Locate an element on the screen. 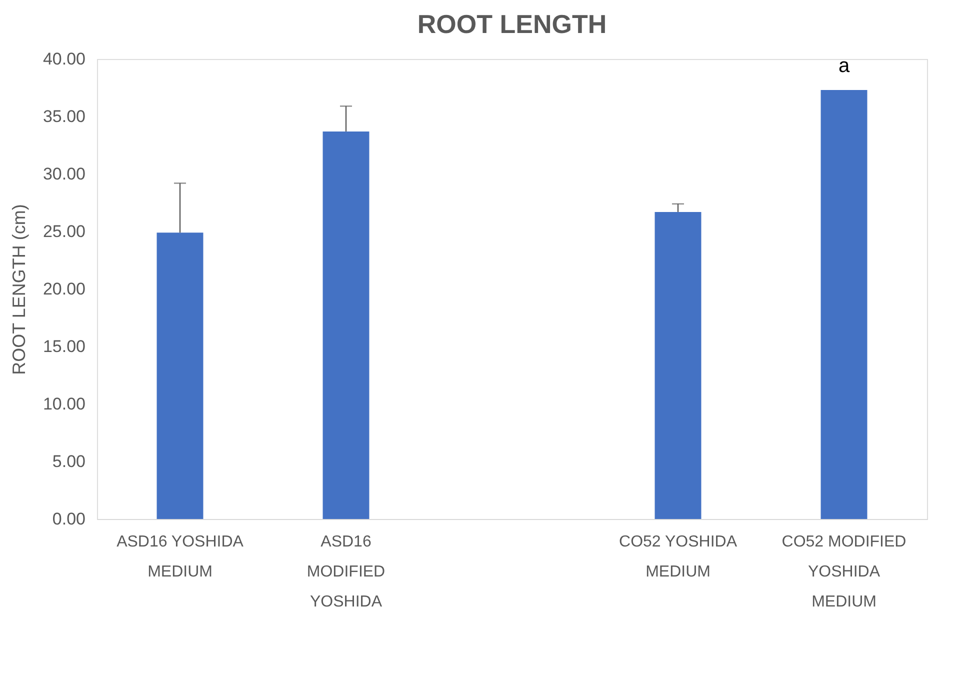 The width and height of the screenshot is (979, 682). chart-title: ROOT LENGTH is located at coordinates (512, 24).